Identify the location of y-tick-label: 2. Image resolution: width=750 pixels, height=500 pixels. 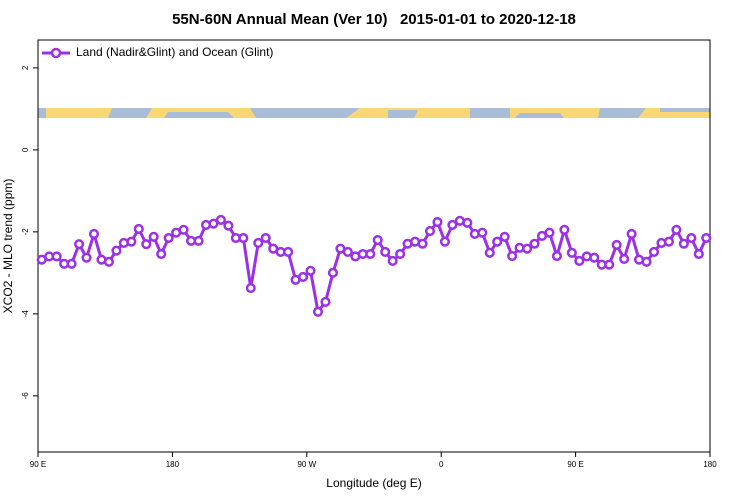
(25, 67).